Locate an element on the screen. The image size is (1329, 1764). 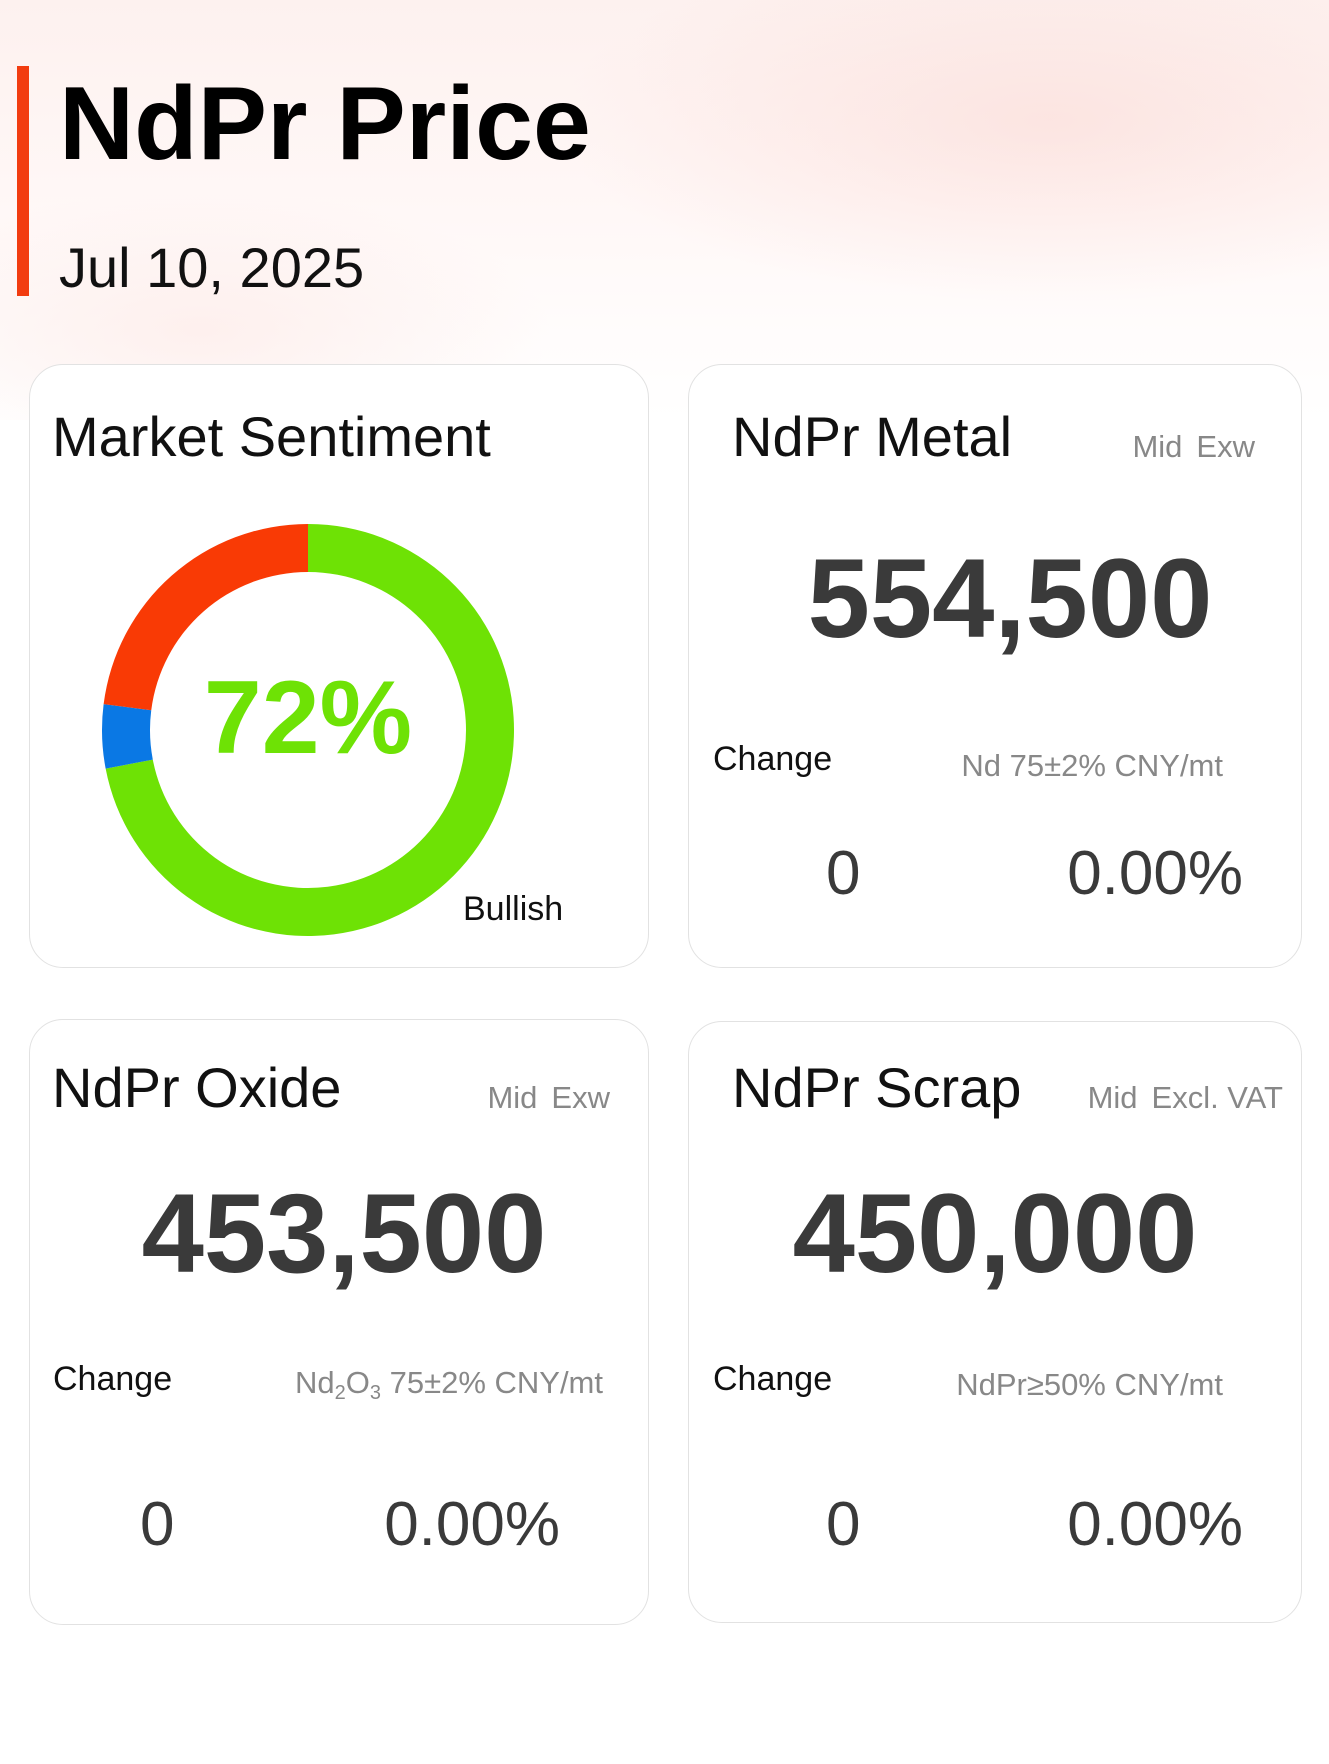
sentiment-donut-chart is located at coordinates (308, 730).